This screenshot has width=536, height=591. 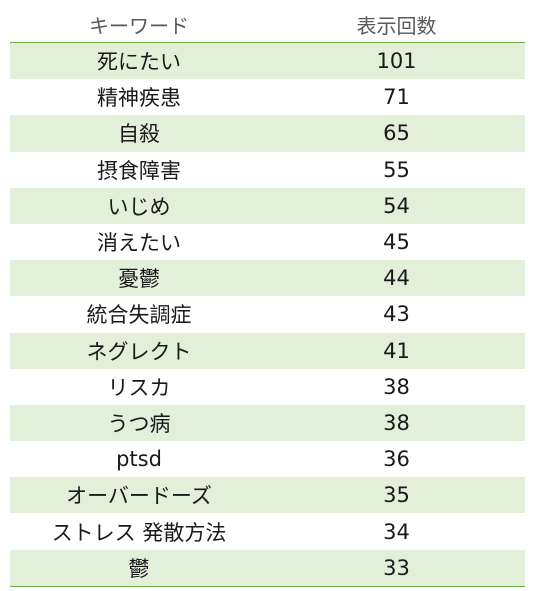 I want to click on table-row: オーバードーズ 35, so click(x=267, y=495).